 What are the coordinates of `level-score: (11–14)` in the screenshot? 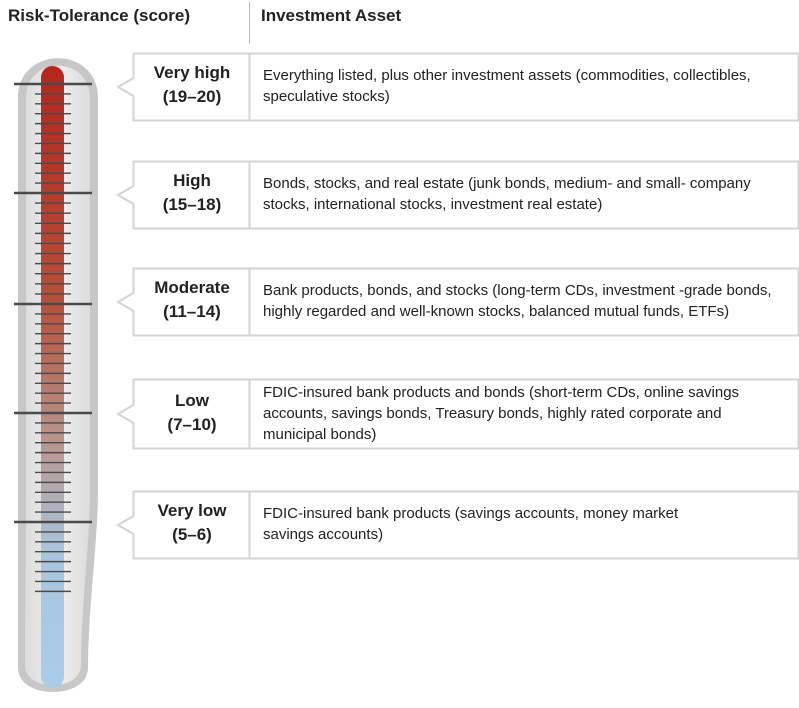 It's located at (192, 311).